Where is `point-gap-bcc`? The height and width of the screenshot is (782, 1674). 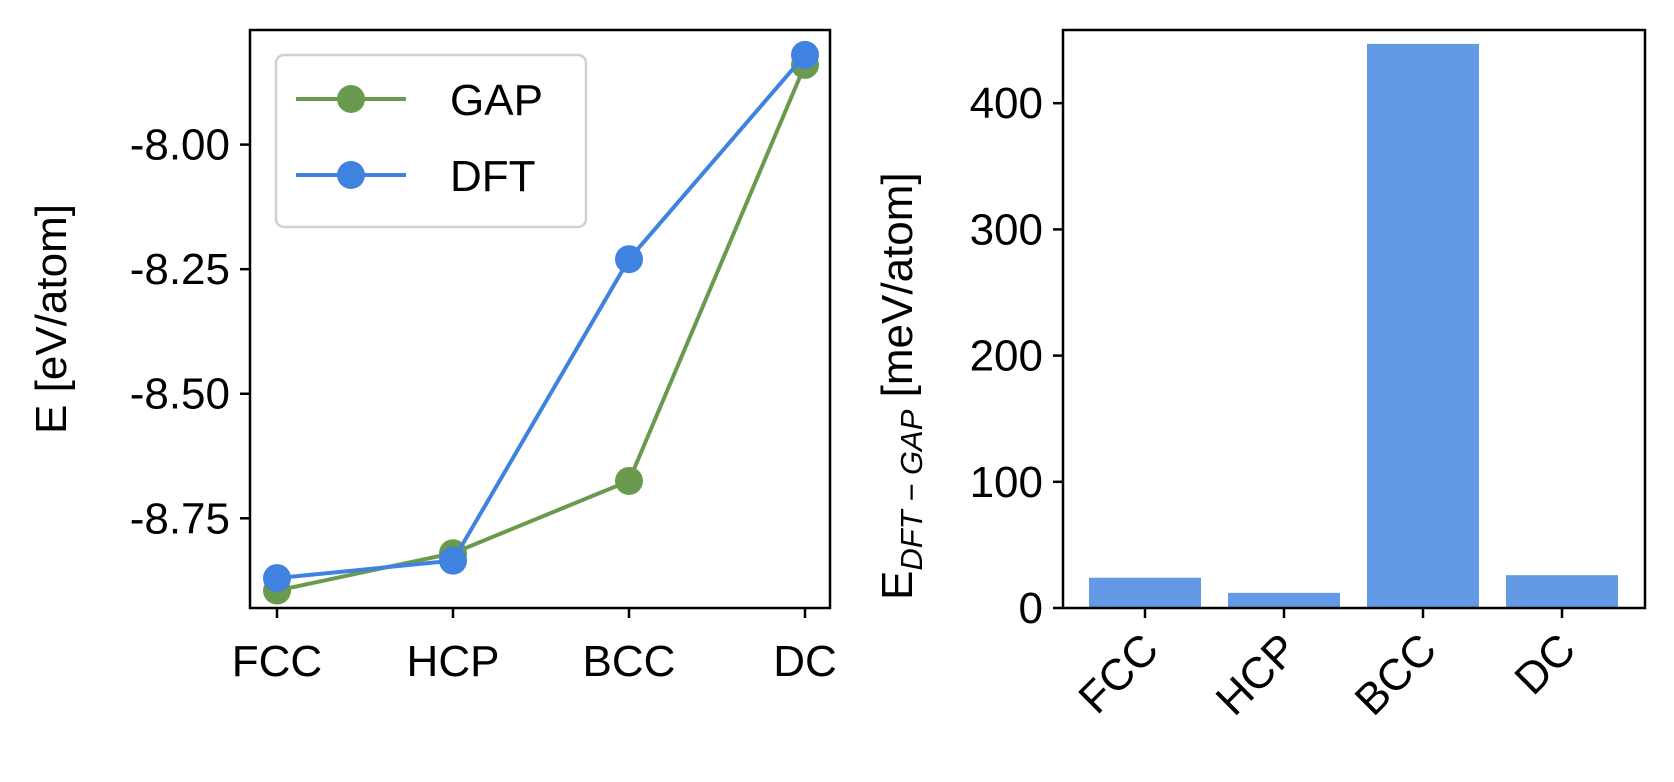 point-gap-bcc is located at coordinates (629, 480).